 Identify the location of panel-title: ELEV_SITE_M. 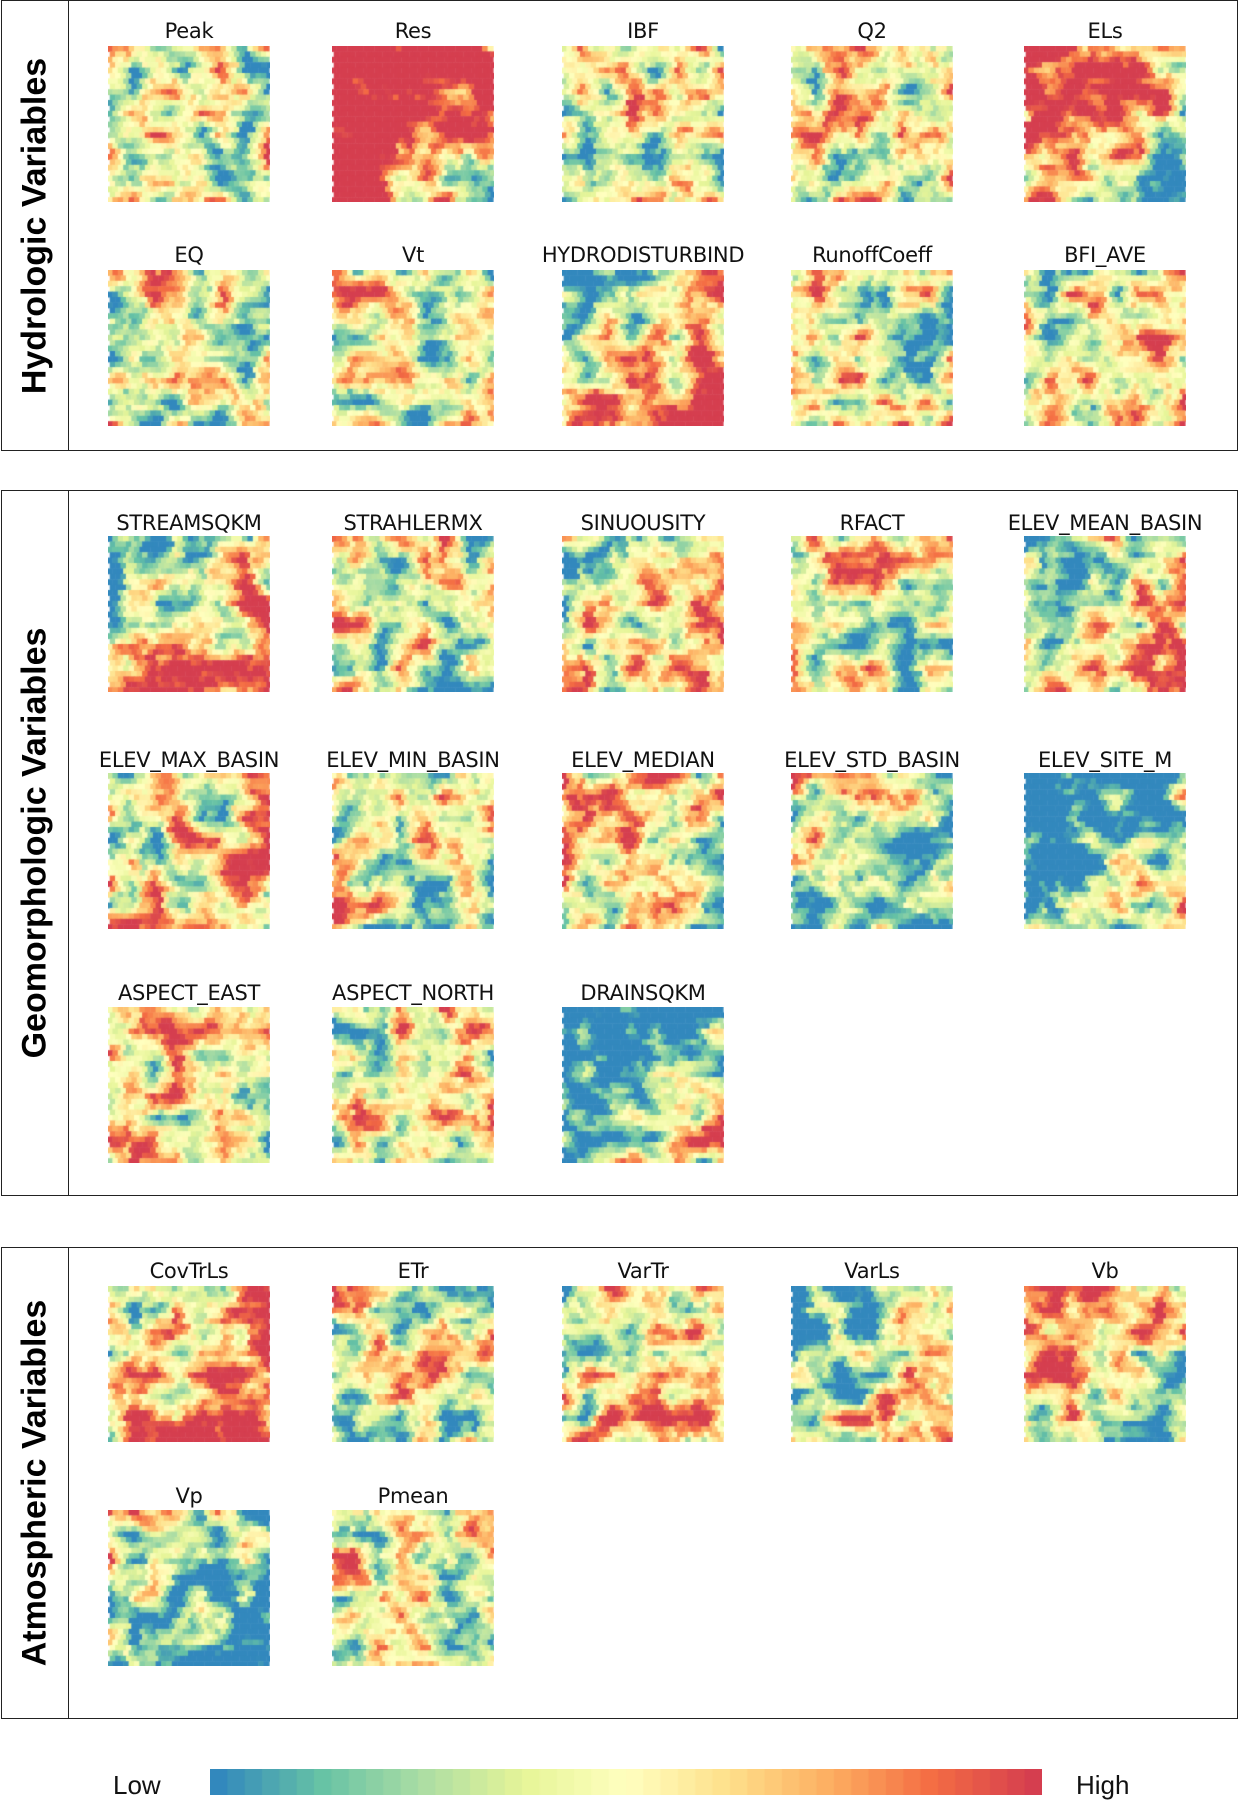
(1105, 760).